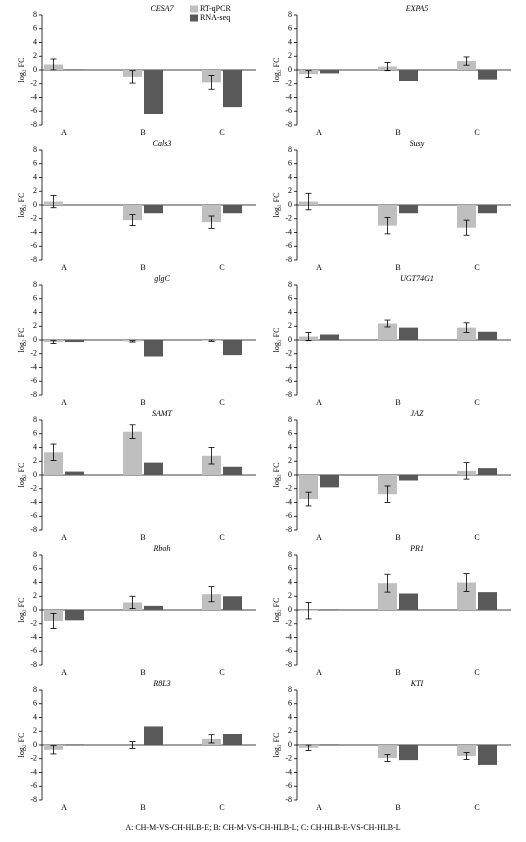 This screenshot has width=526, height=842. Describe the element at coordinates (162, 8) in the screenshot. I see `panel-title: CESA7` at that location.